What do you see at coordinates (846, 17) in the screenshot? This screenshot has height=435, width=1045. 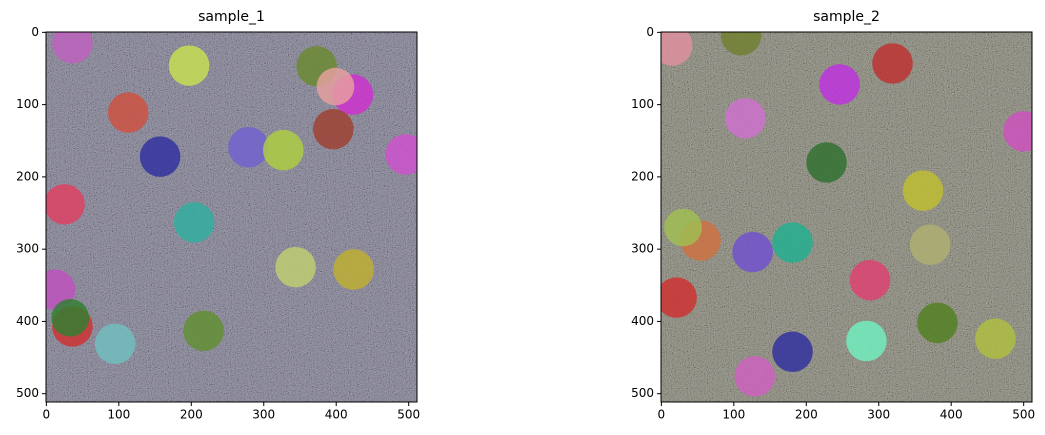 I see `axes-title: sample_2` at bounding box center [846, 17].